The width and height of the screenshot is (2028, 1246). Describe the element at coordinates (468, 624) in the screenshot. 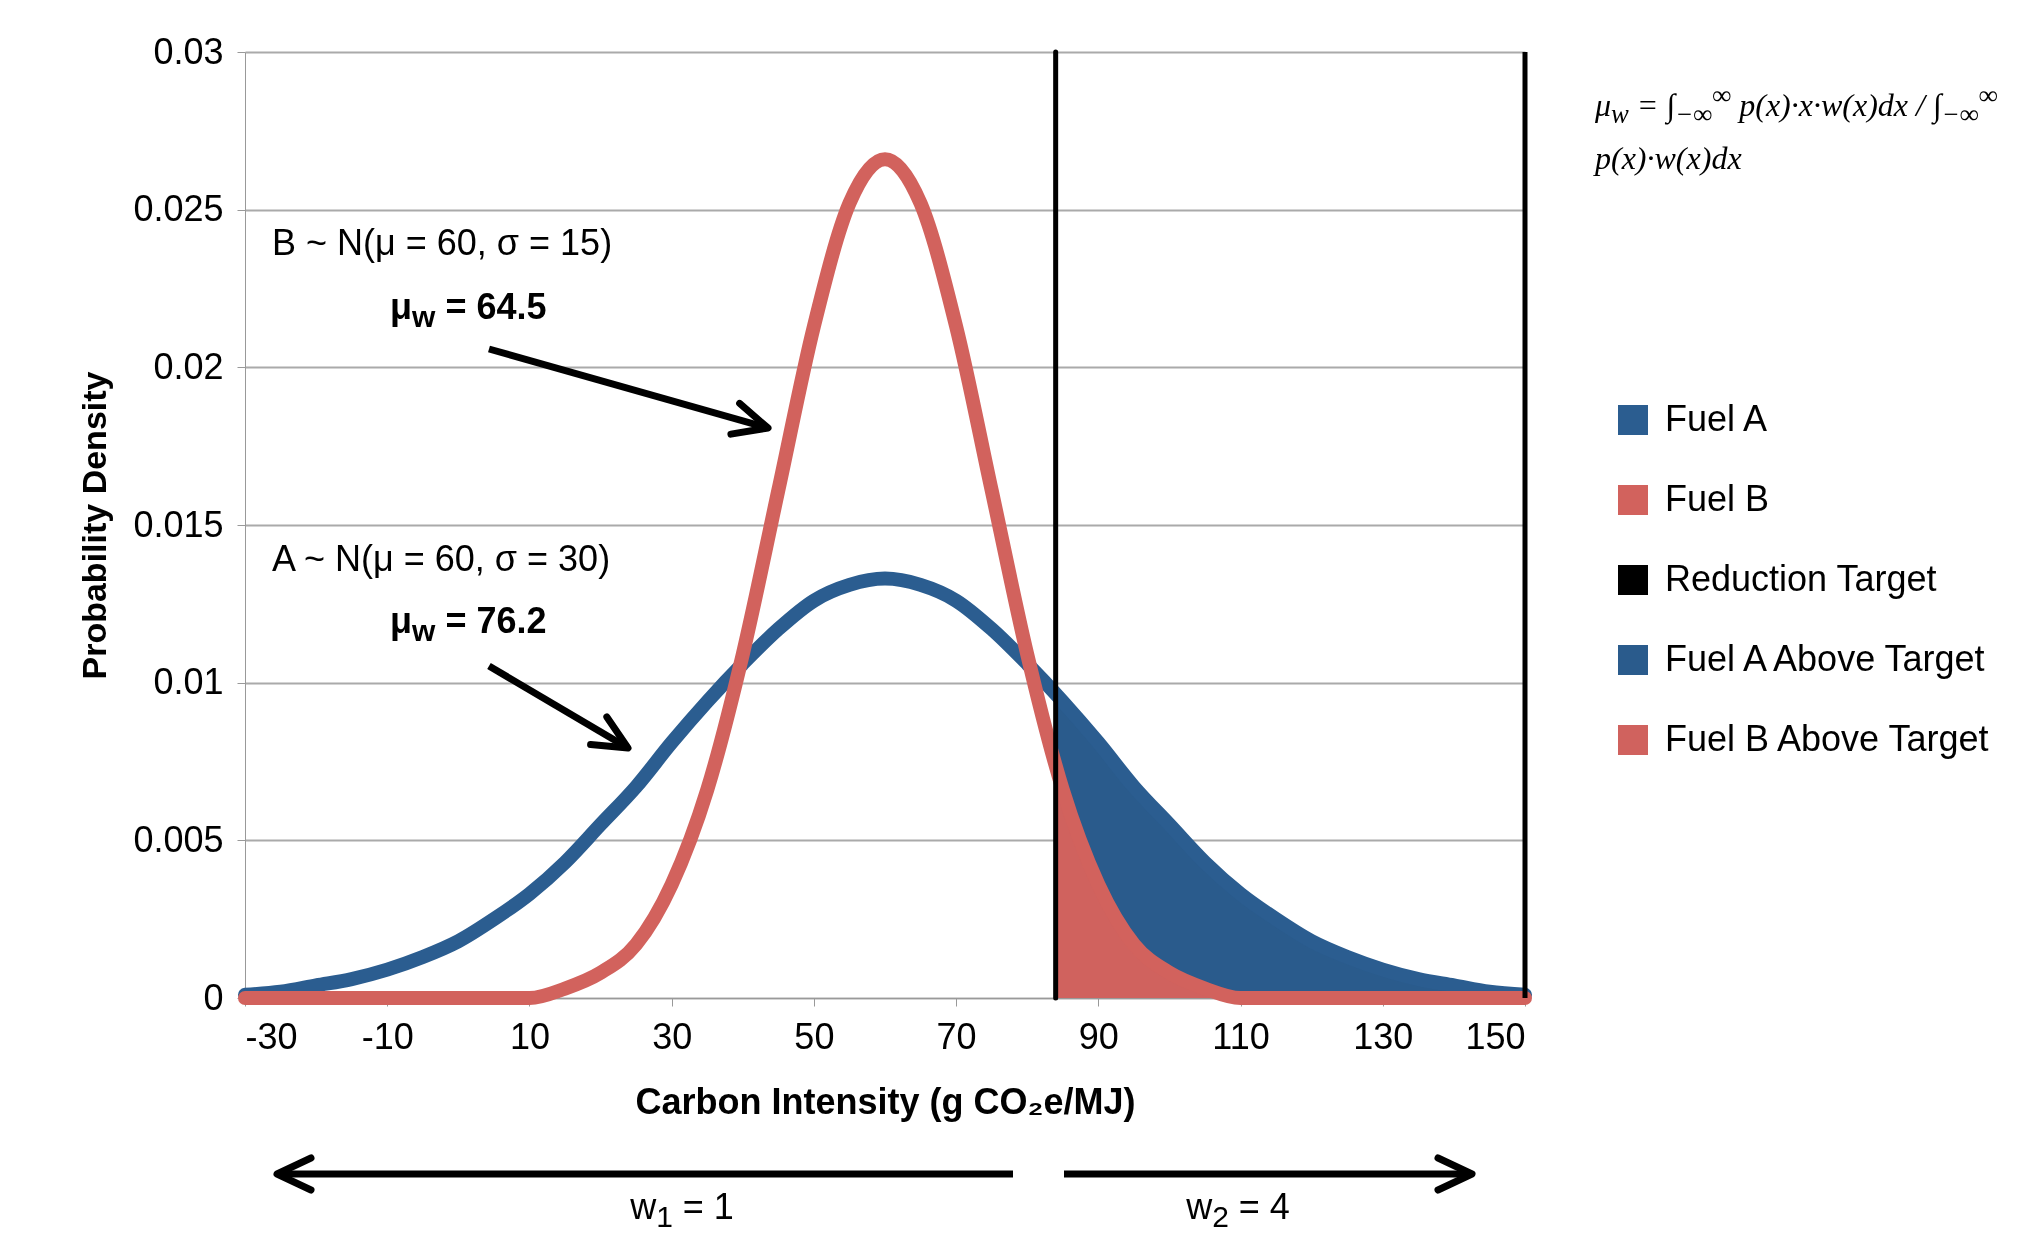

I see `annotation: μ$_{w}$ = 76.2` at that location.